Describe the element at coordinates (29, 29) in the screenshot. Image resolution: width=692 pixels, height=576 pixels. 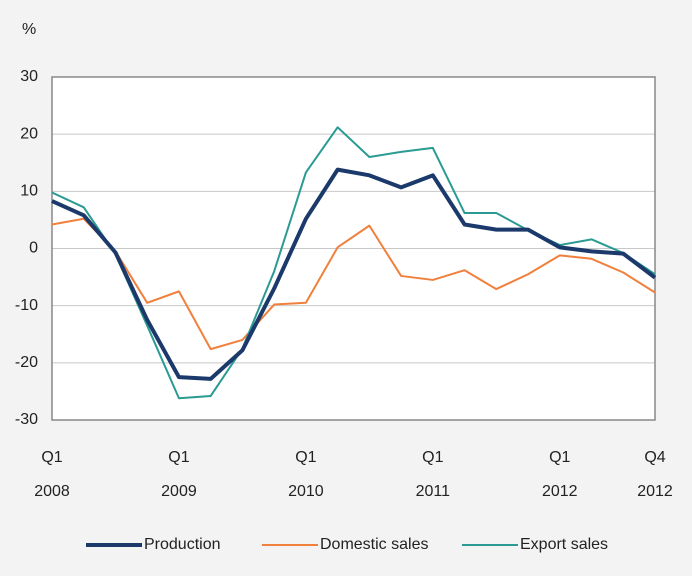
I see `y-axis-label: %` at that location.